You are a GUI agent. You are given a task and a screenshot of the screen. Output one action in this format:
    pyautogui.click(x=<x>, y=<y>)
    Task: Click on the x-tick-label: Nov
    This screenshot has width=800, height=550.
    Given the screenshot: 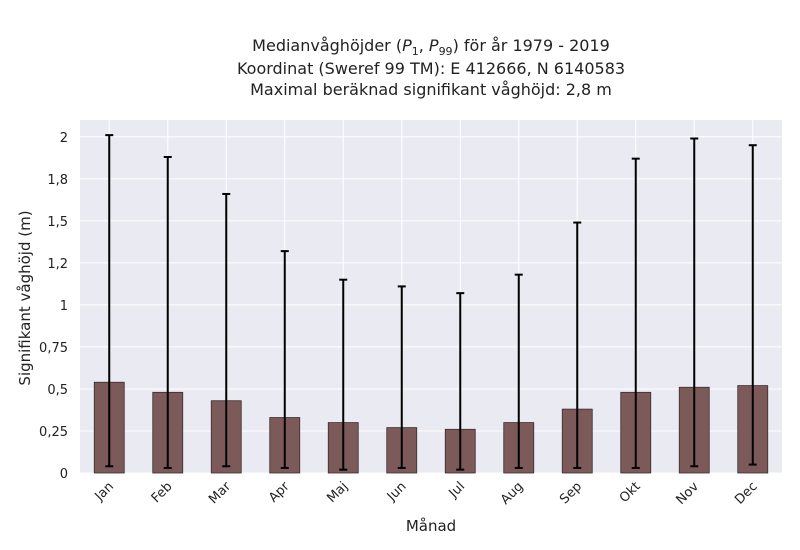 What is the action you would take?
    pyautogui.click(x=688, y=493)
    